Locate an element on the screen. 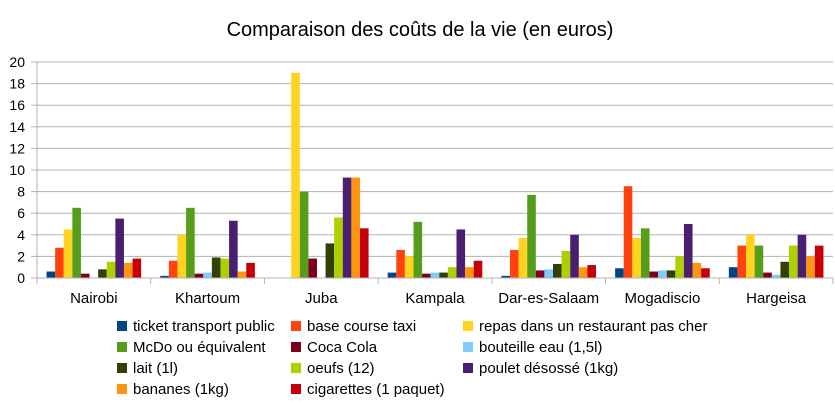 The width and height of the screenshot is (835, 406). bar-khartoum-cigarettes-1-paquet is located at coordinates (250, 270).